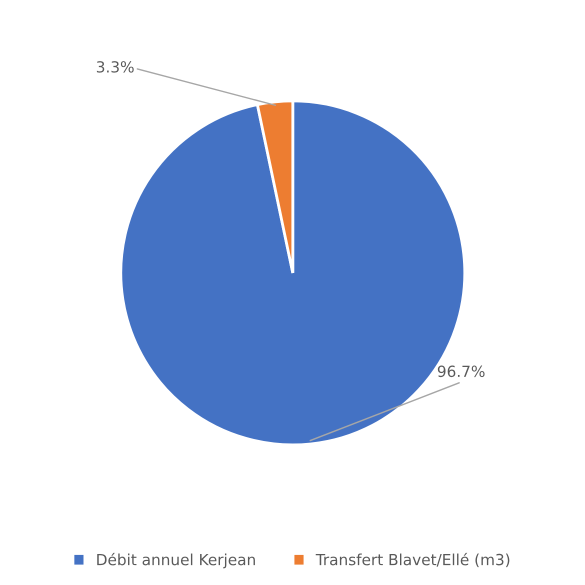  Describe the element at coordinates (413, 560) in the screenshot. I see `legend-label: Transfert Blavet/Ellé (m3)` at that location.